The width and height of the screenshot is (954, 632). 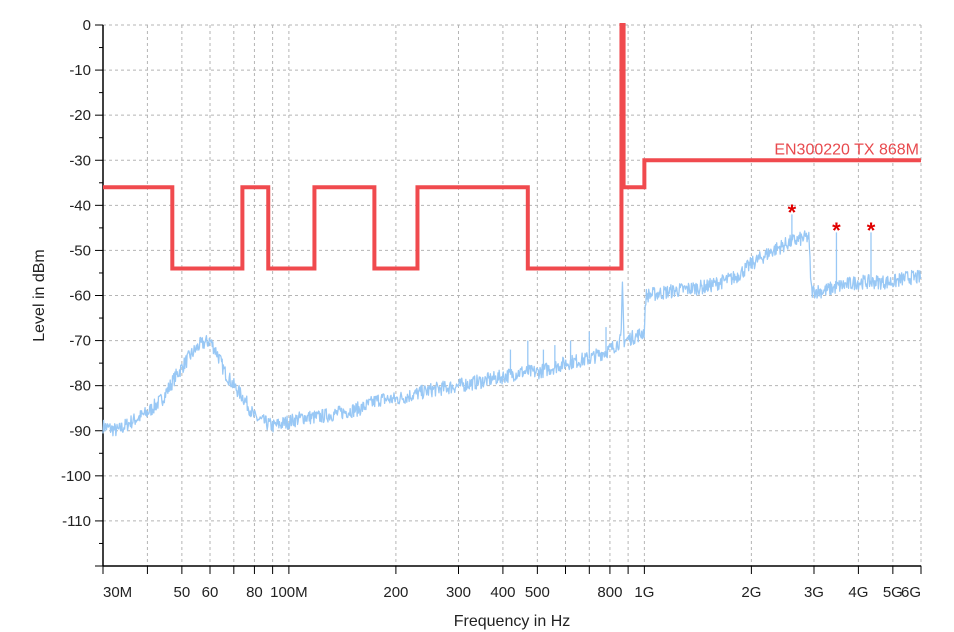 What do you see at coordinates (76, 521) in the screenshot?
I see `y-tick-label: -110` at bounding box center [76, 521].